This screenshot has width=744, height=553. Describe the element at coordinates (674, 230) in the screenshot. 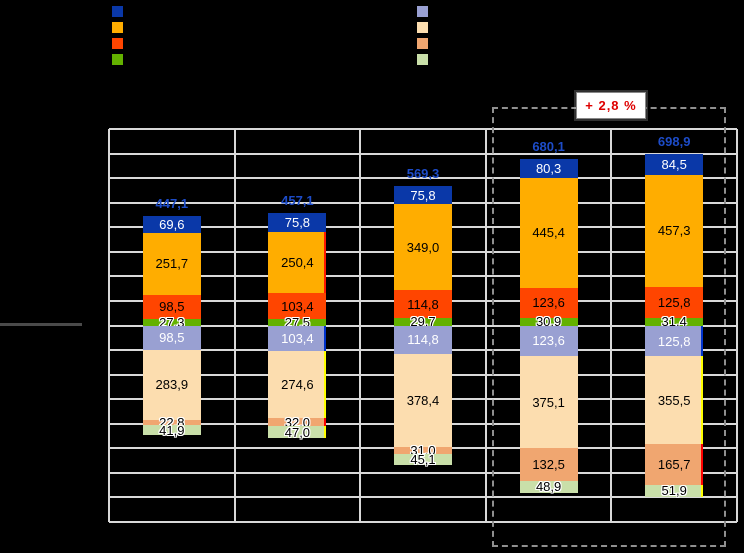

I see `bar-segment-orange: 457,3` at that location.